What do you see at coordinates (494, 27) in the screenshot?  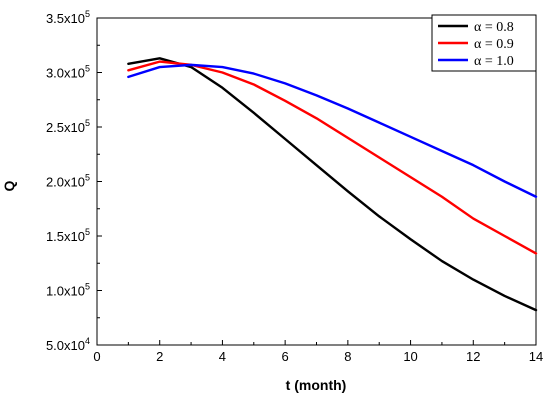 I see `legend-label: α = 0.8` at bounding box center [494, 27].